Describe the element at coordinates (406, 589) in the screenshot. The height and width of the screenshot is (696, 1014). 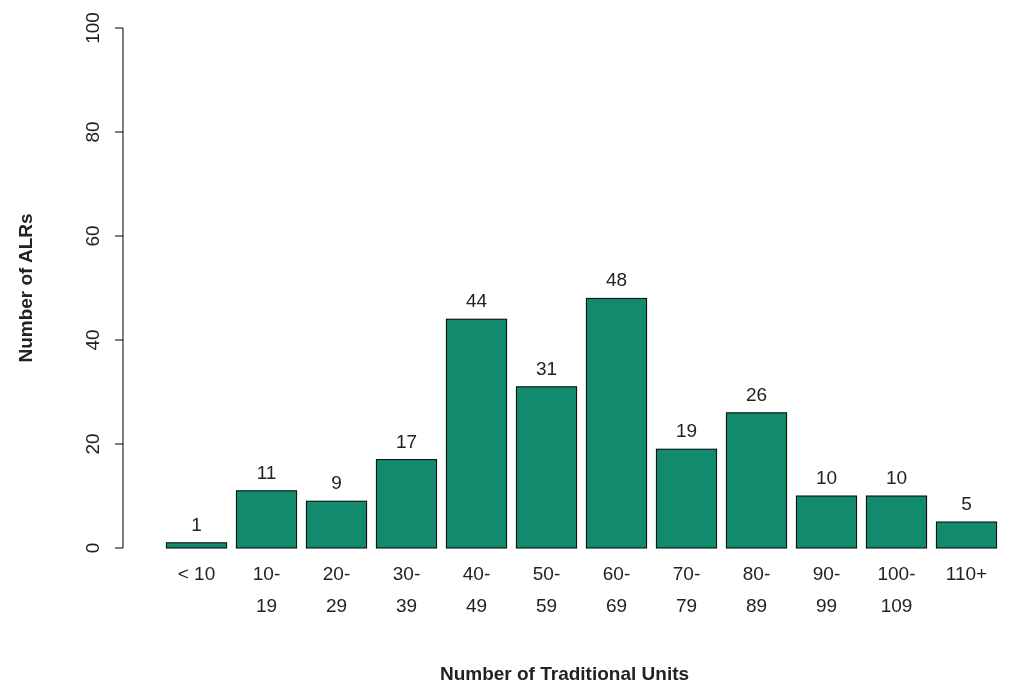
I see `x-tick-label: 30-39` at that location.